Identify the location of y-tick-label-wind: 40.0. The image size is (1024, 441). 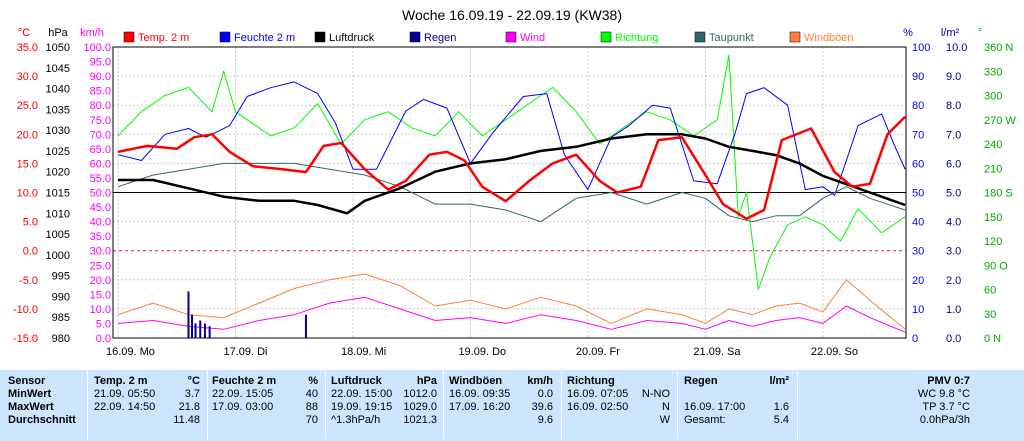
(100, 223).